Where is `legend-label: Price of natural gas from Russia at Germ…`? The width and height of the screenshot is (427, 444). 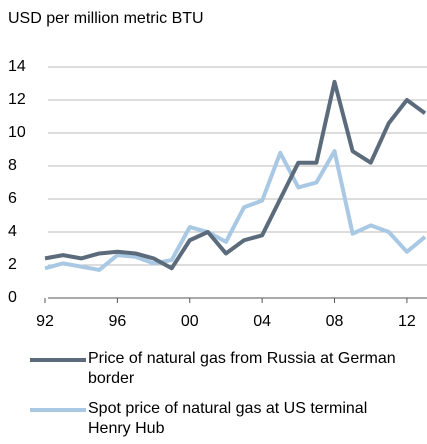 legend-label: Price of natural gas from Russia at Germ… is located at coordinates (242, 368).